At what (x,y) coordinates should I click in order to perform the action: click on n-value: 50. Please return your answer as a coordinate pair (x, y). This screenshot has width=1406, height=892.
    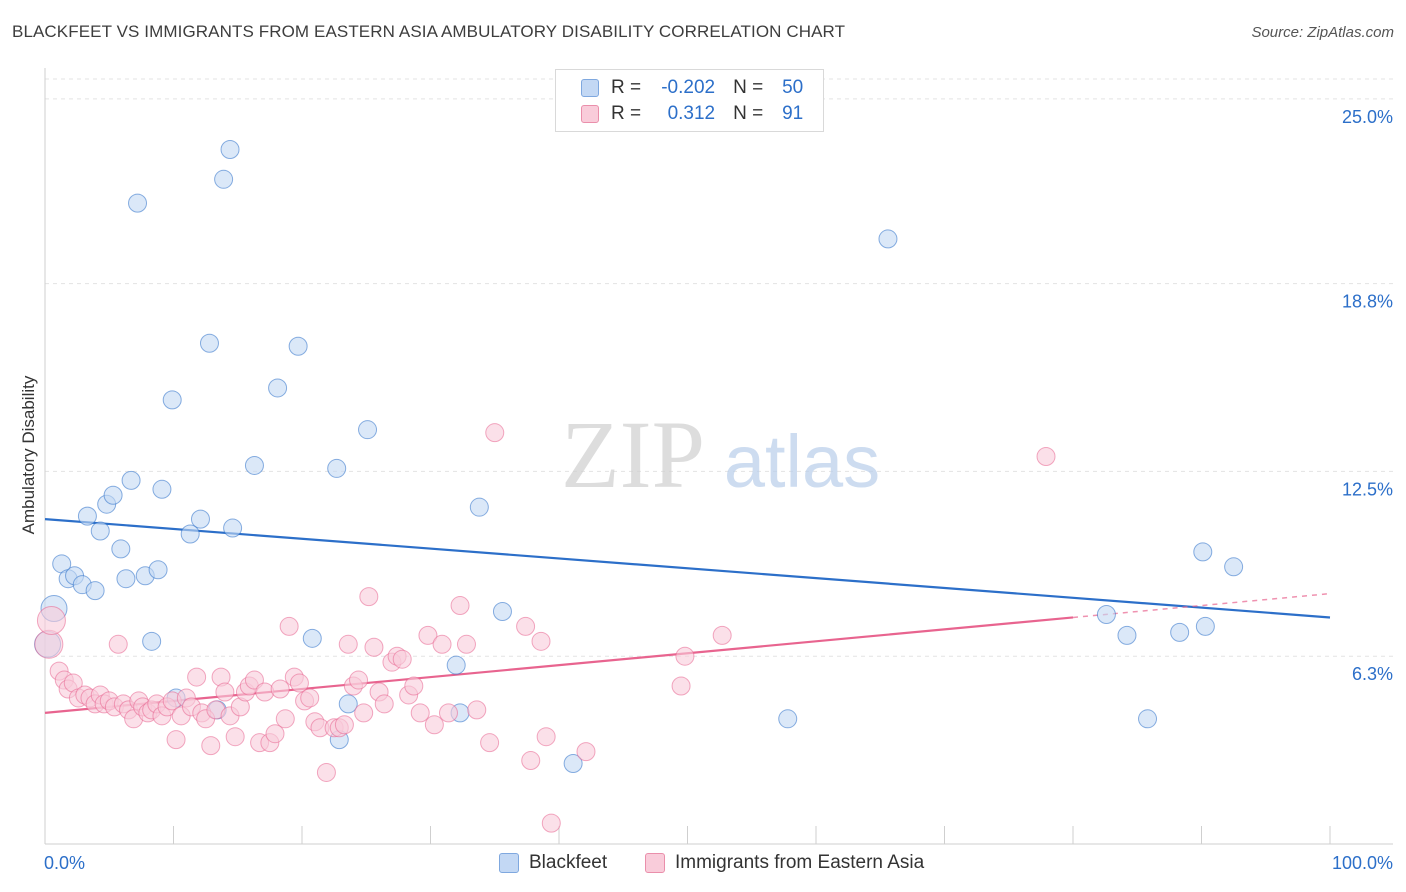
    Looking at the image, I should click on (793, 87).